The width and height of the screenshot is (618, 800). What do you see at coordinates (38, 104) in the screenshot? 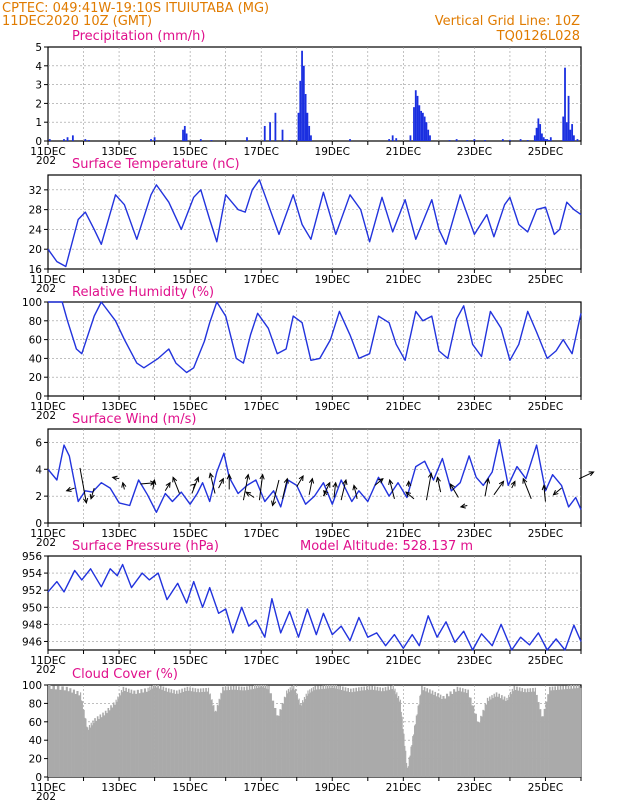
I see `precip-ytick-label: 2` at bounding box center [38, 104].